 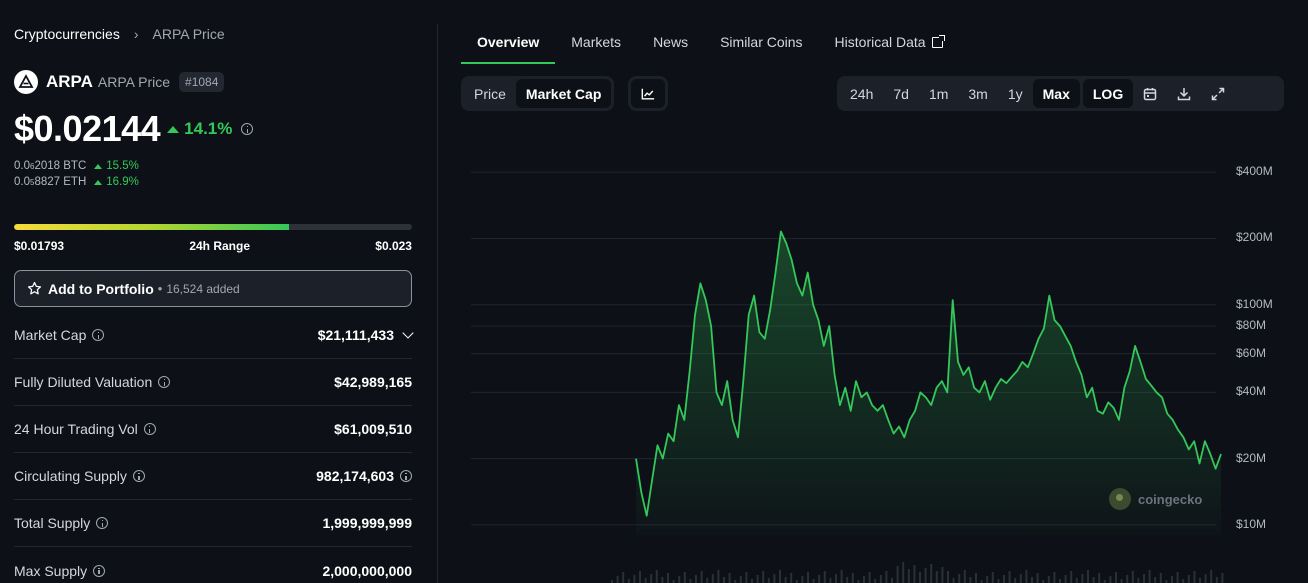 What do you see at coordinates (355, 335) in the screenshot?
I see `stat-value: $21,111,433` at bounding box center [355, 335].